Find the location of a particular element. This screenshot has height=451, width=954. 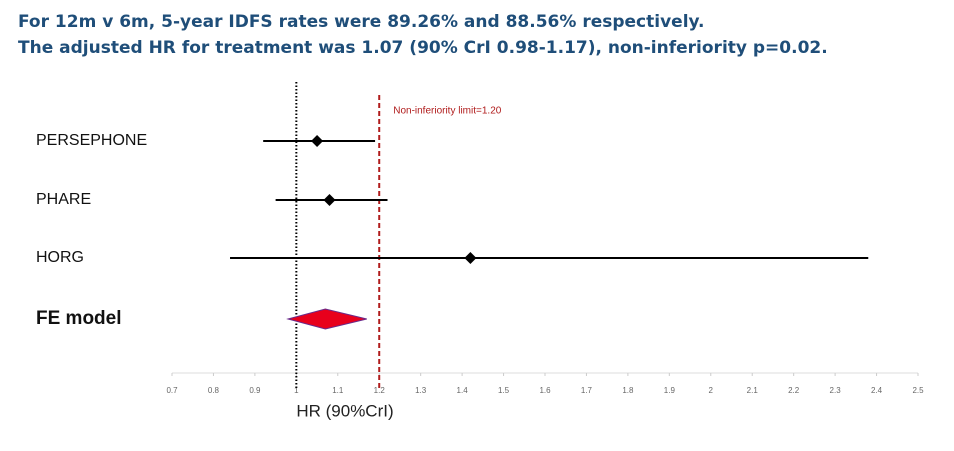

summary-label: FE model is located at coordinates (79, 318).